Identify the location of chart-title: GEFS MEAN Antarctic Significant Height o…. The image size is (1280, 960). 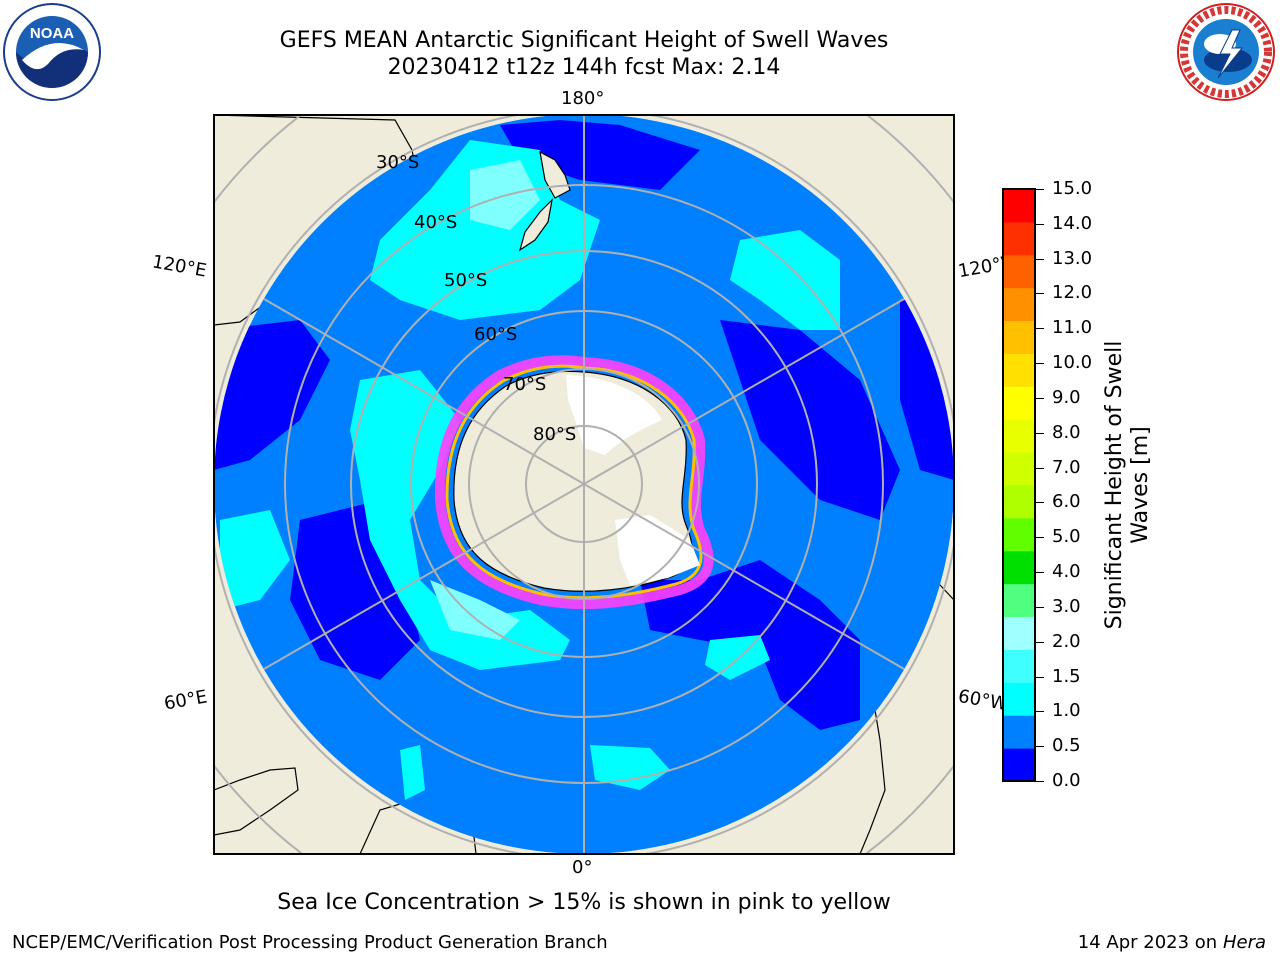
(584, 40).